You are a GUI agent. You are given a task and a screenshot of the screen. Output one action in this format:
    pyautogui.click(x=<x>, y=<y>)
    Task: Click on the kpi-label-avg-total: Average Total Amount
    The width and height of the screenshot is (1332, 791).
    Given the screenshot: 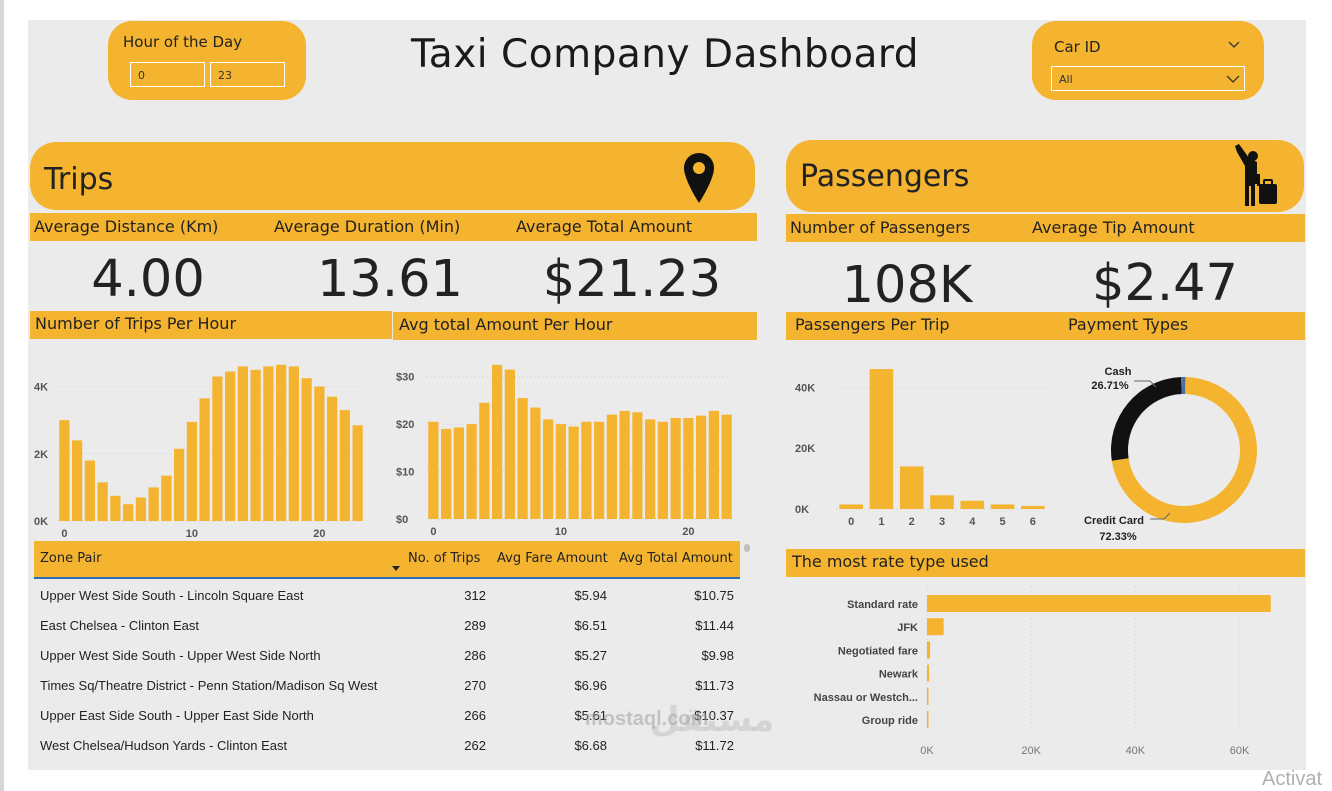 What is the action you would take?
    pyautogui.click(x=604, y=226)
    